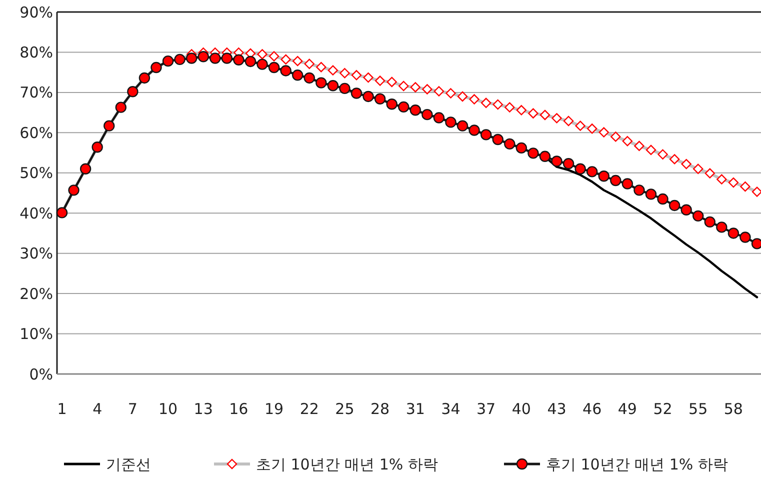 The image size is (761, 482). I want to click on x-tick-label: 43, so click(556, 409).